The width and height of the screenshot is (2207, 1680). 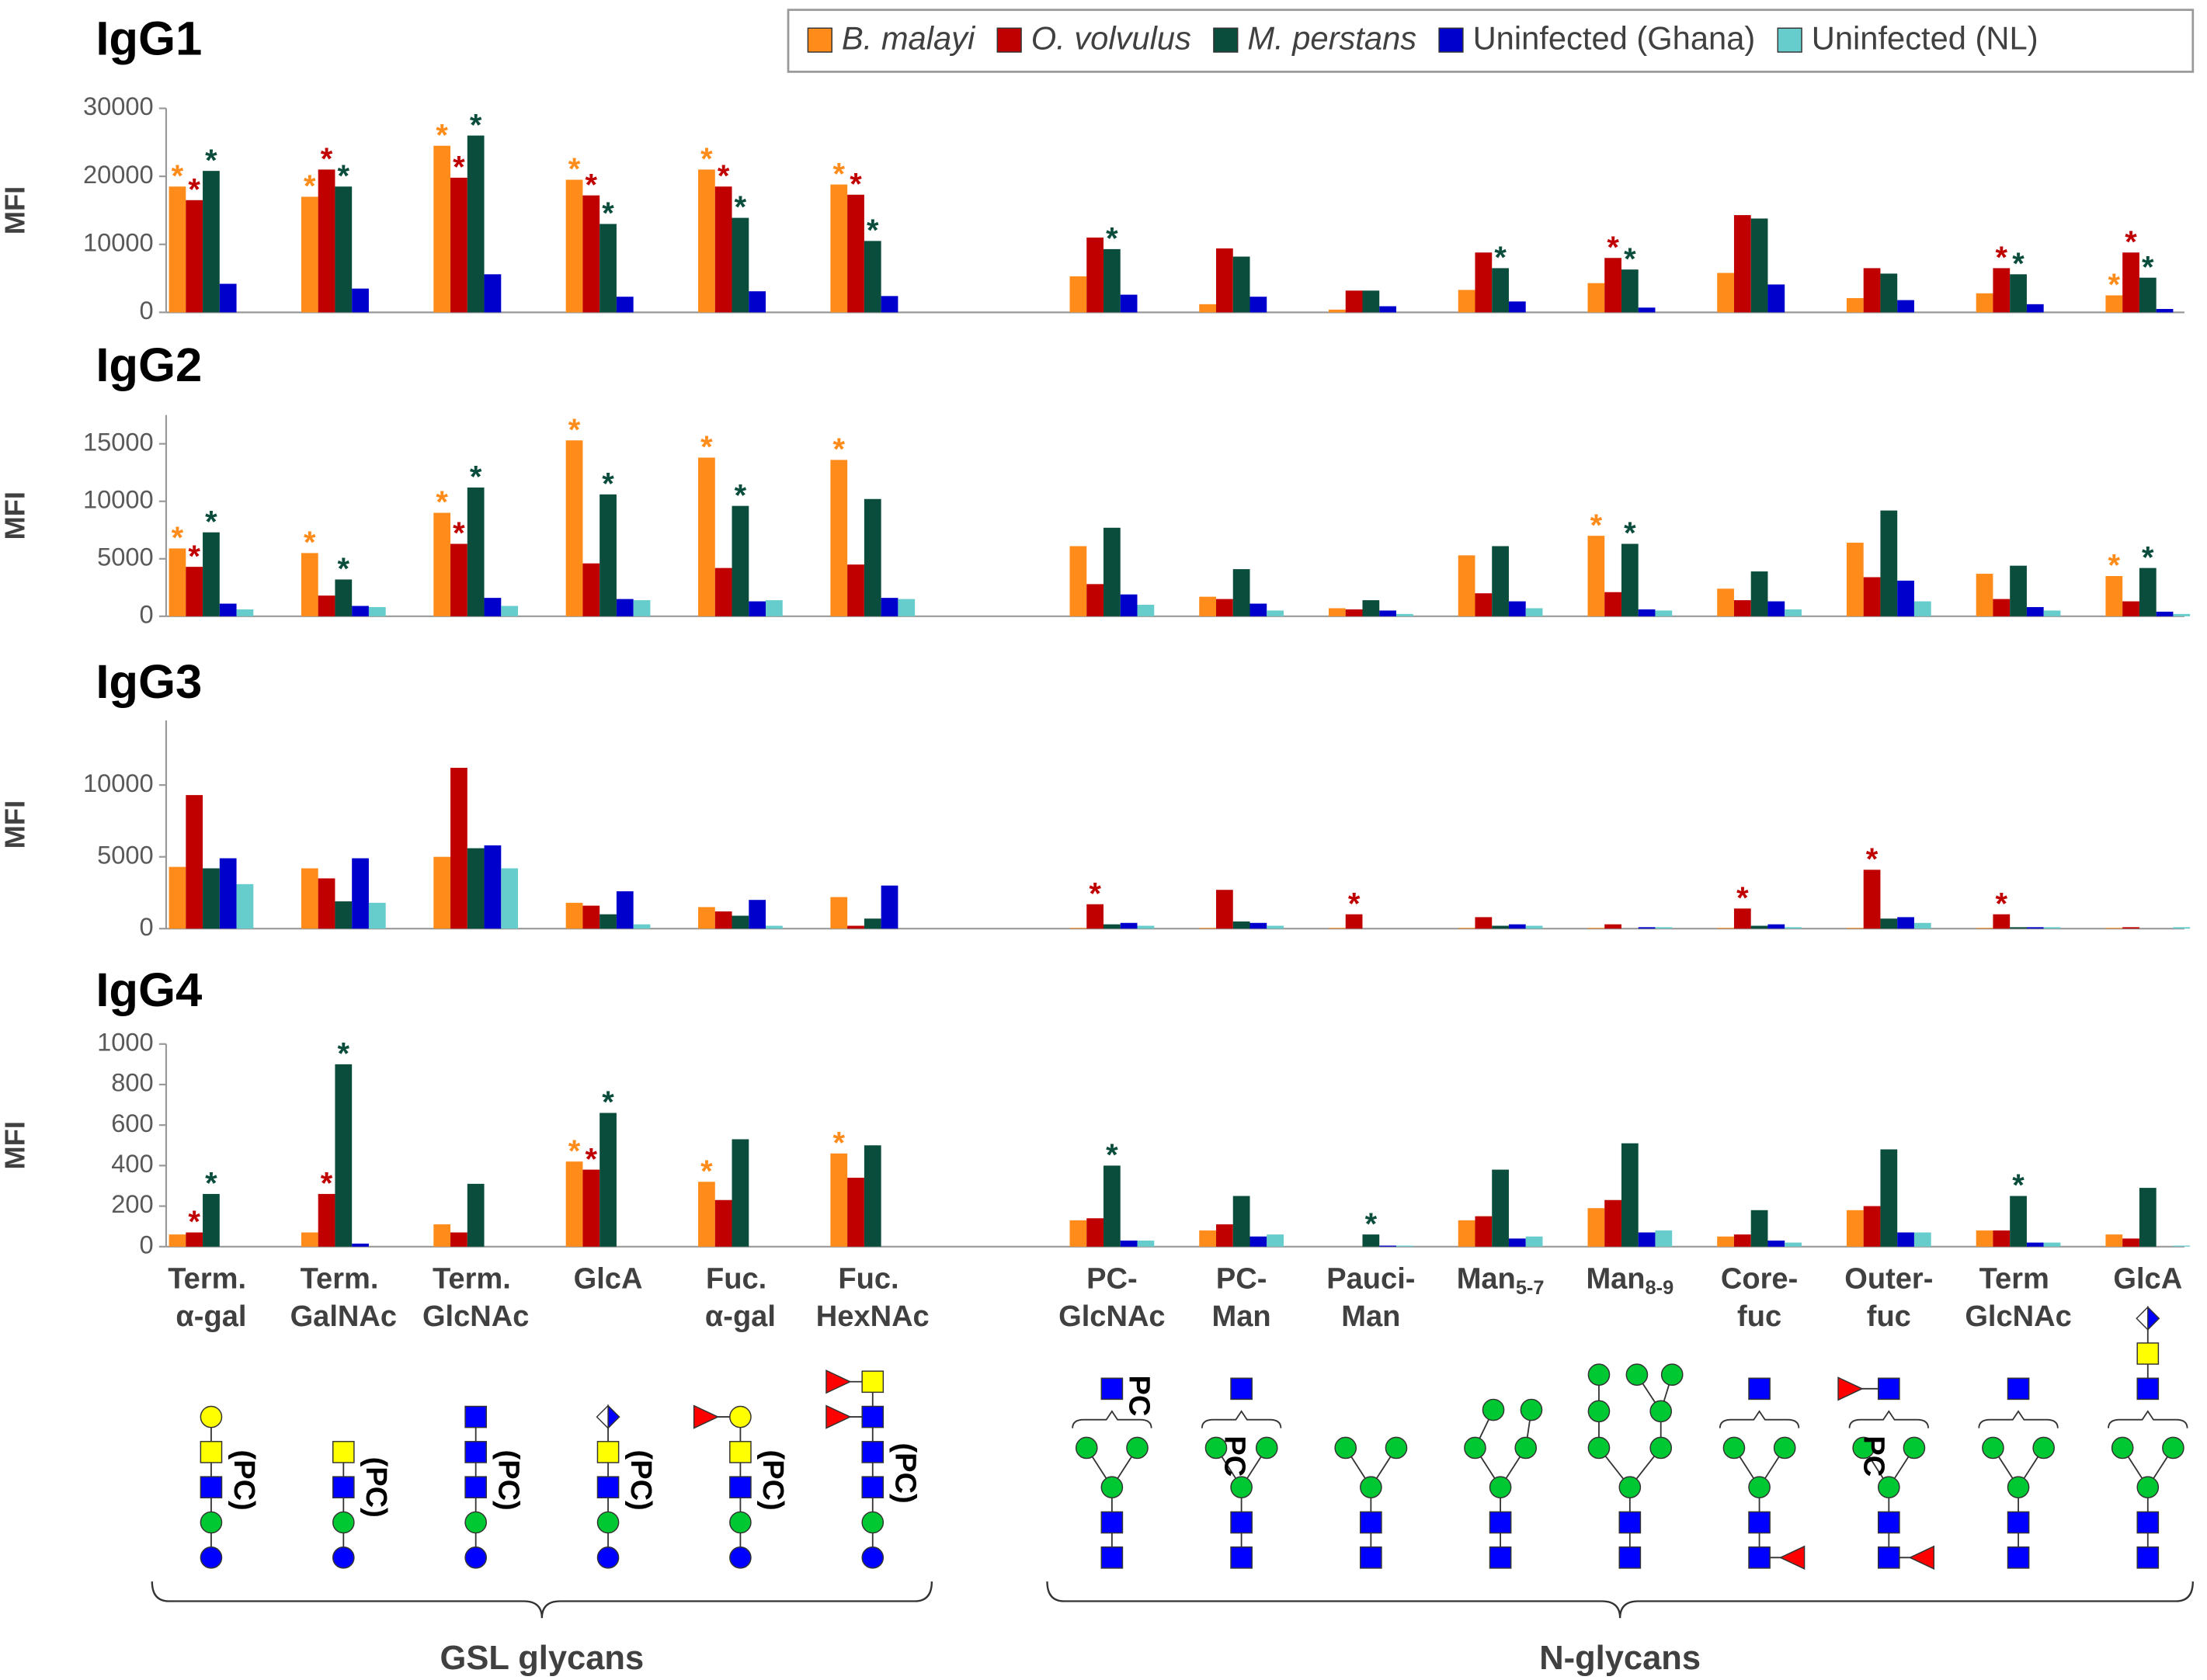 What do you see at coordinates (1491, 41) in the screenshot?
I see `legend-box` at bounding box center [1491, 41].